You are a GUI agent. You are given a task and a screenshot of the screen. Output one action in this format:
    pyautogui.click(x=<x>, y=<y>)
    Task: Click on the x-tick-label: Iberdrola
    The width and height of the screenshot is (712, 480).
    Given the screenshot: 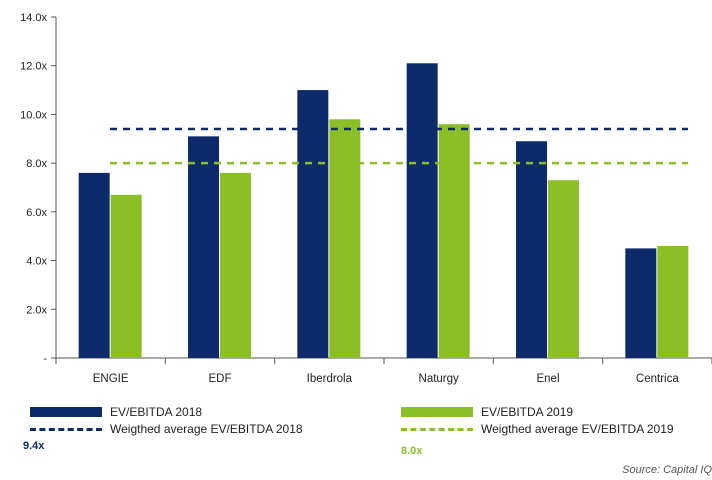 What is the action you would take?
    pyautogui.click(x=330, y=379)
    